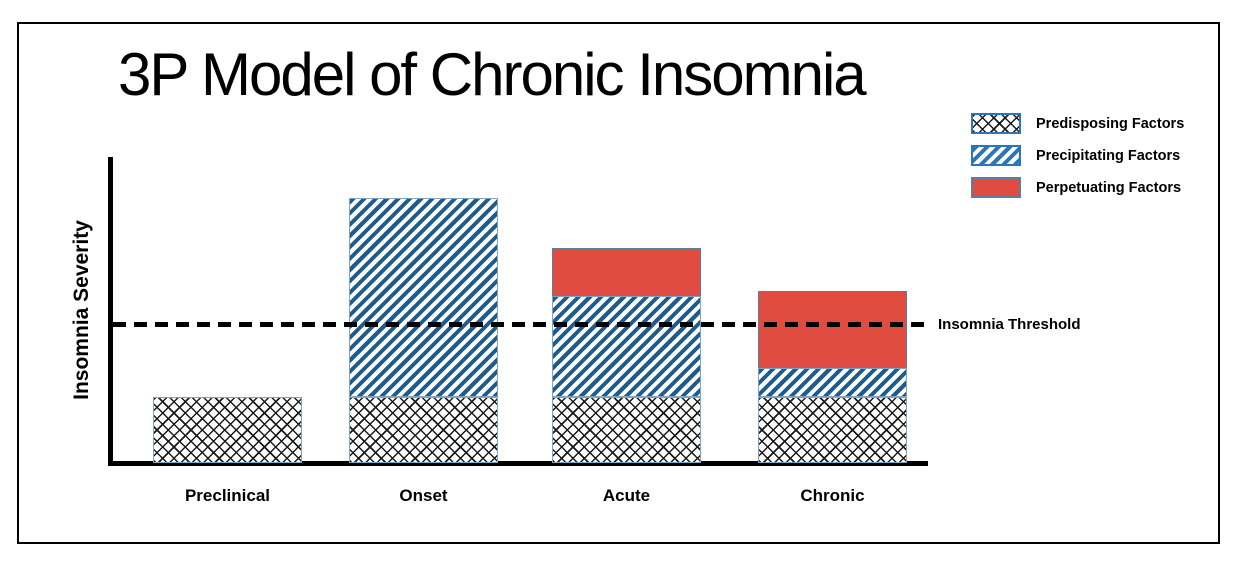 The height and width of the screenshot is (566, 1241). I want to click on x-axis-line, so click(518, 463).